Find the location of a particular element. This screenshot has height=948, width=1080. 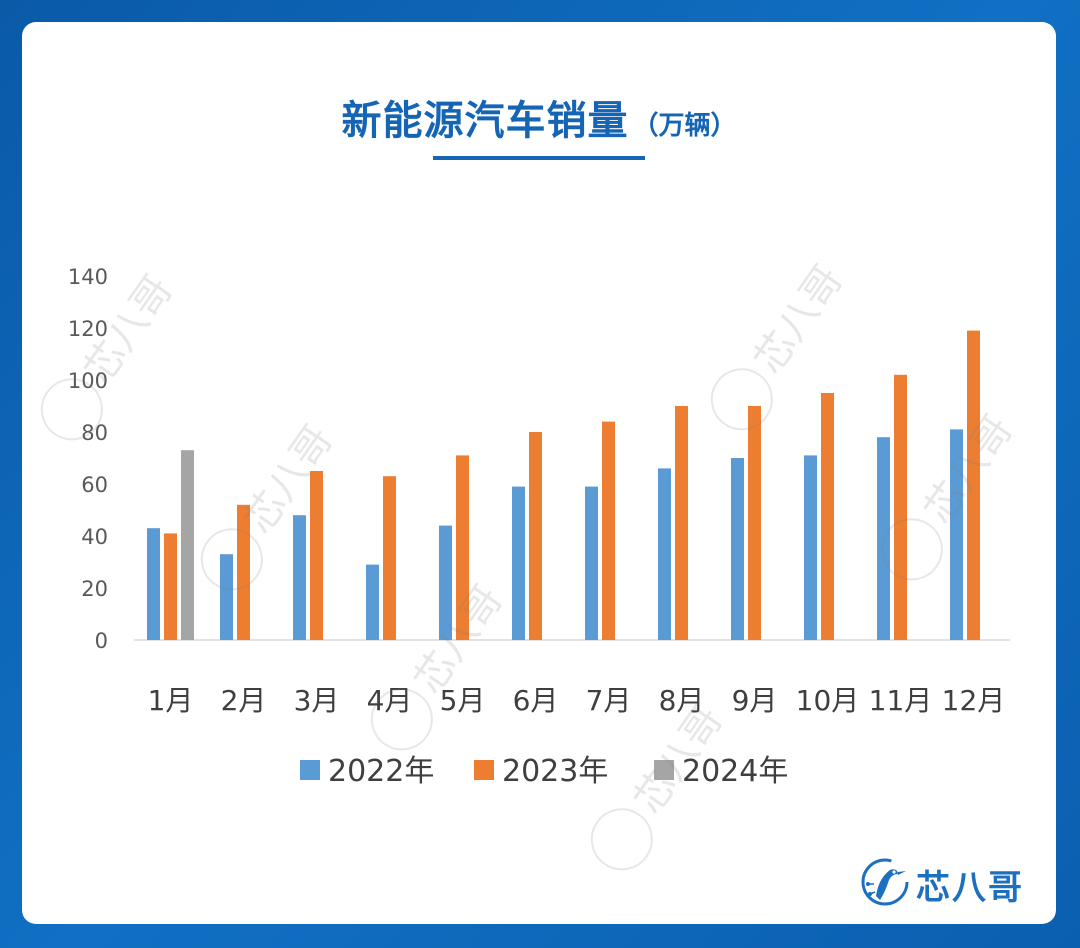

y-tick-label: 20 is located at coordinates (94, 589).